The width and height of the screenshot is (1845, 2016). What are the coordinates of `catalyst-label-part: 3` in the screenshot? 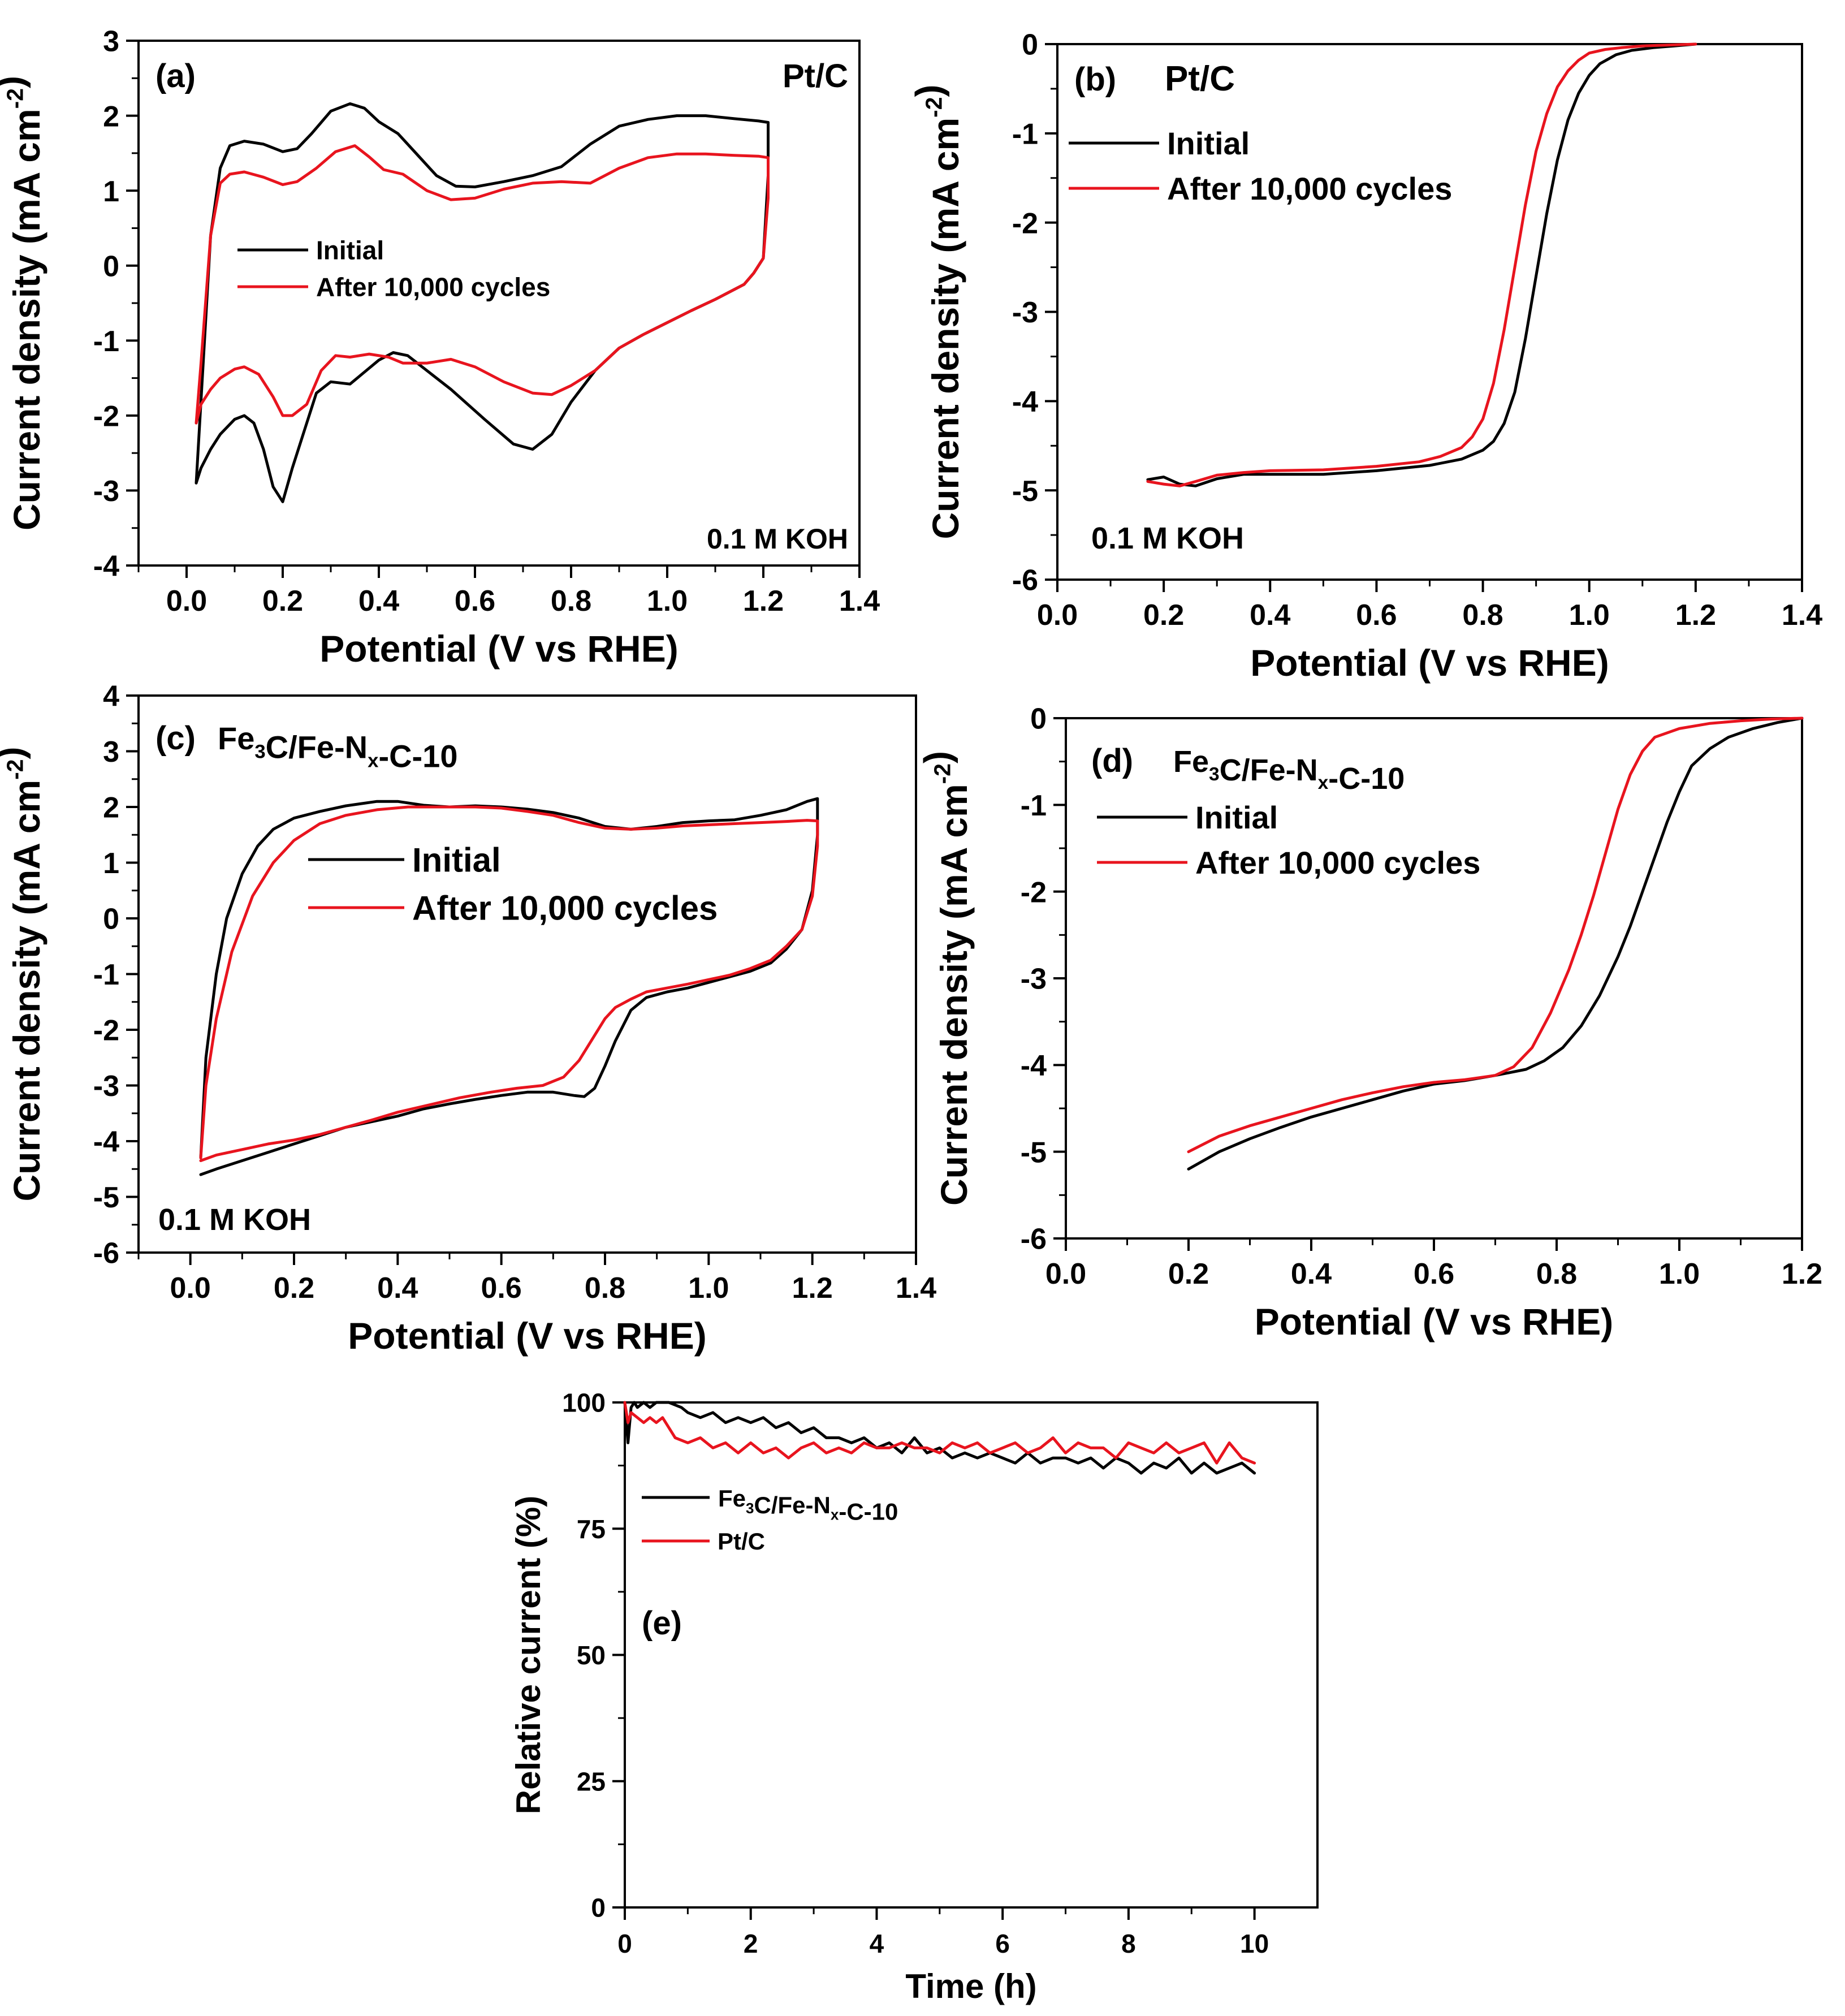 It's located at (1214, 774).